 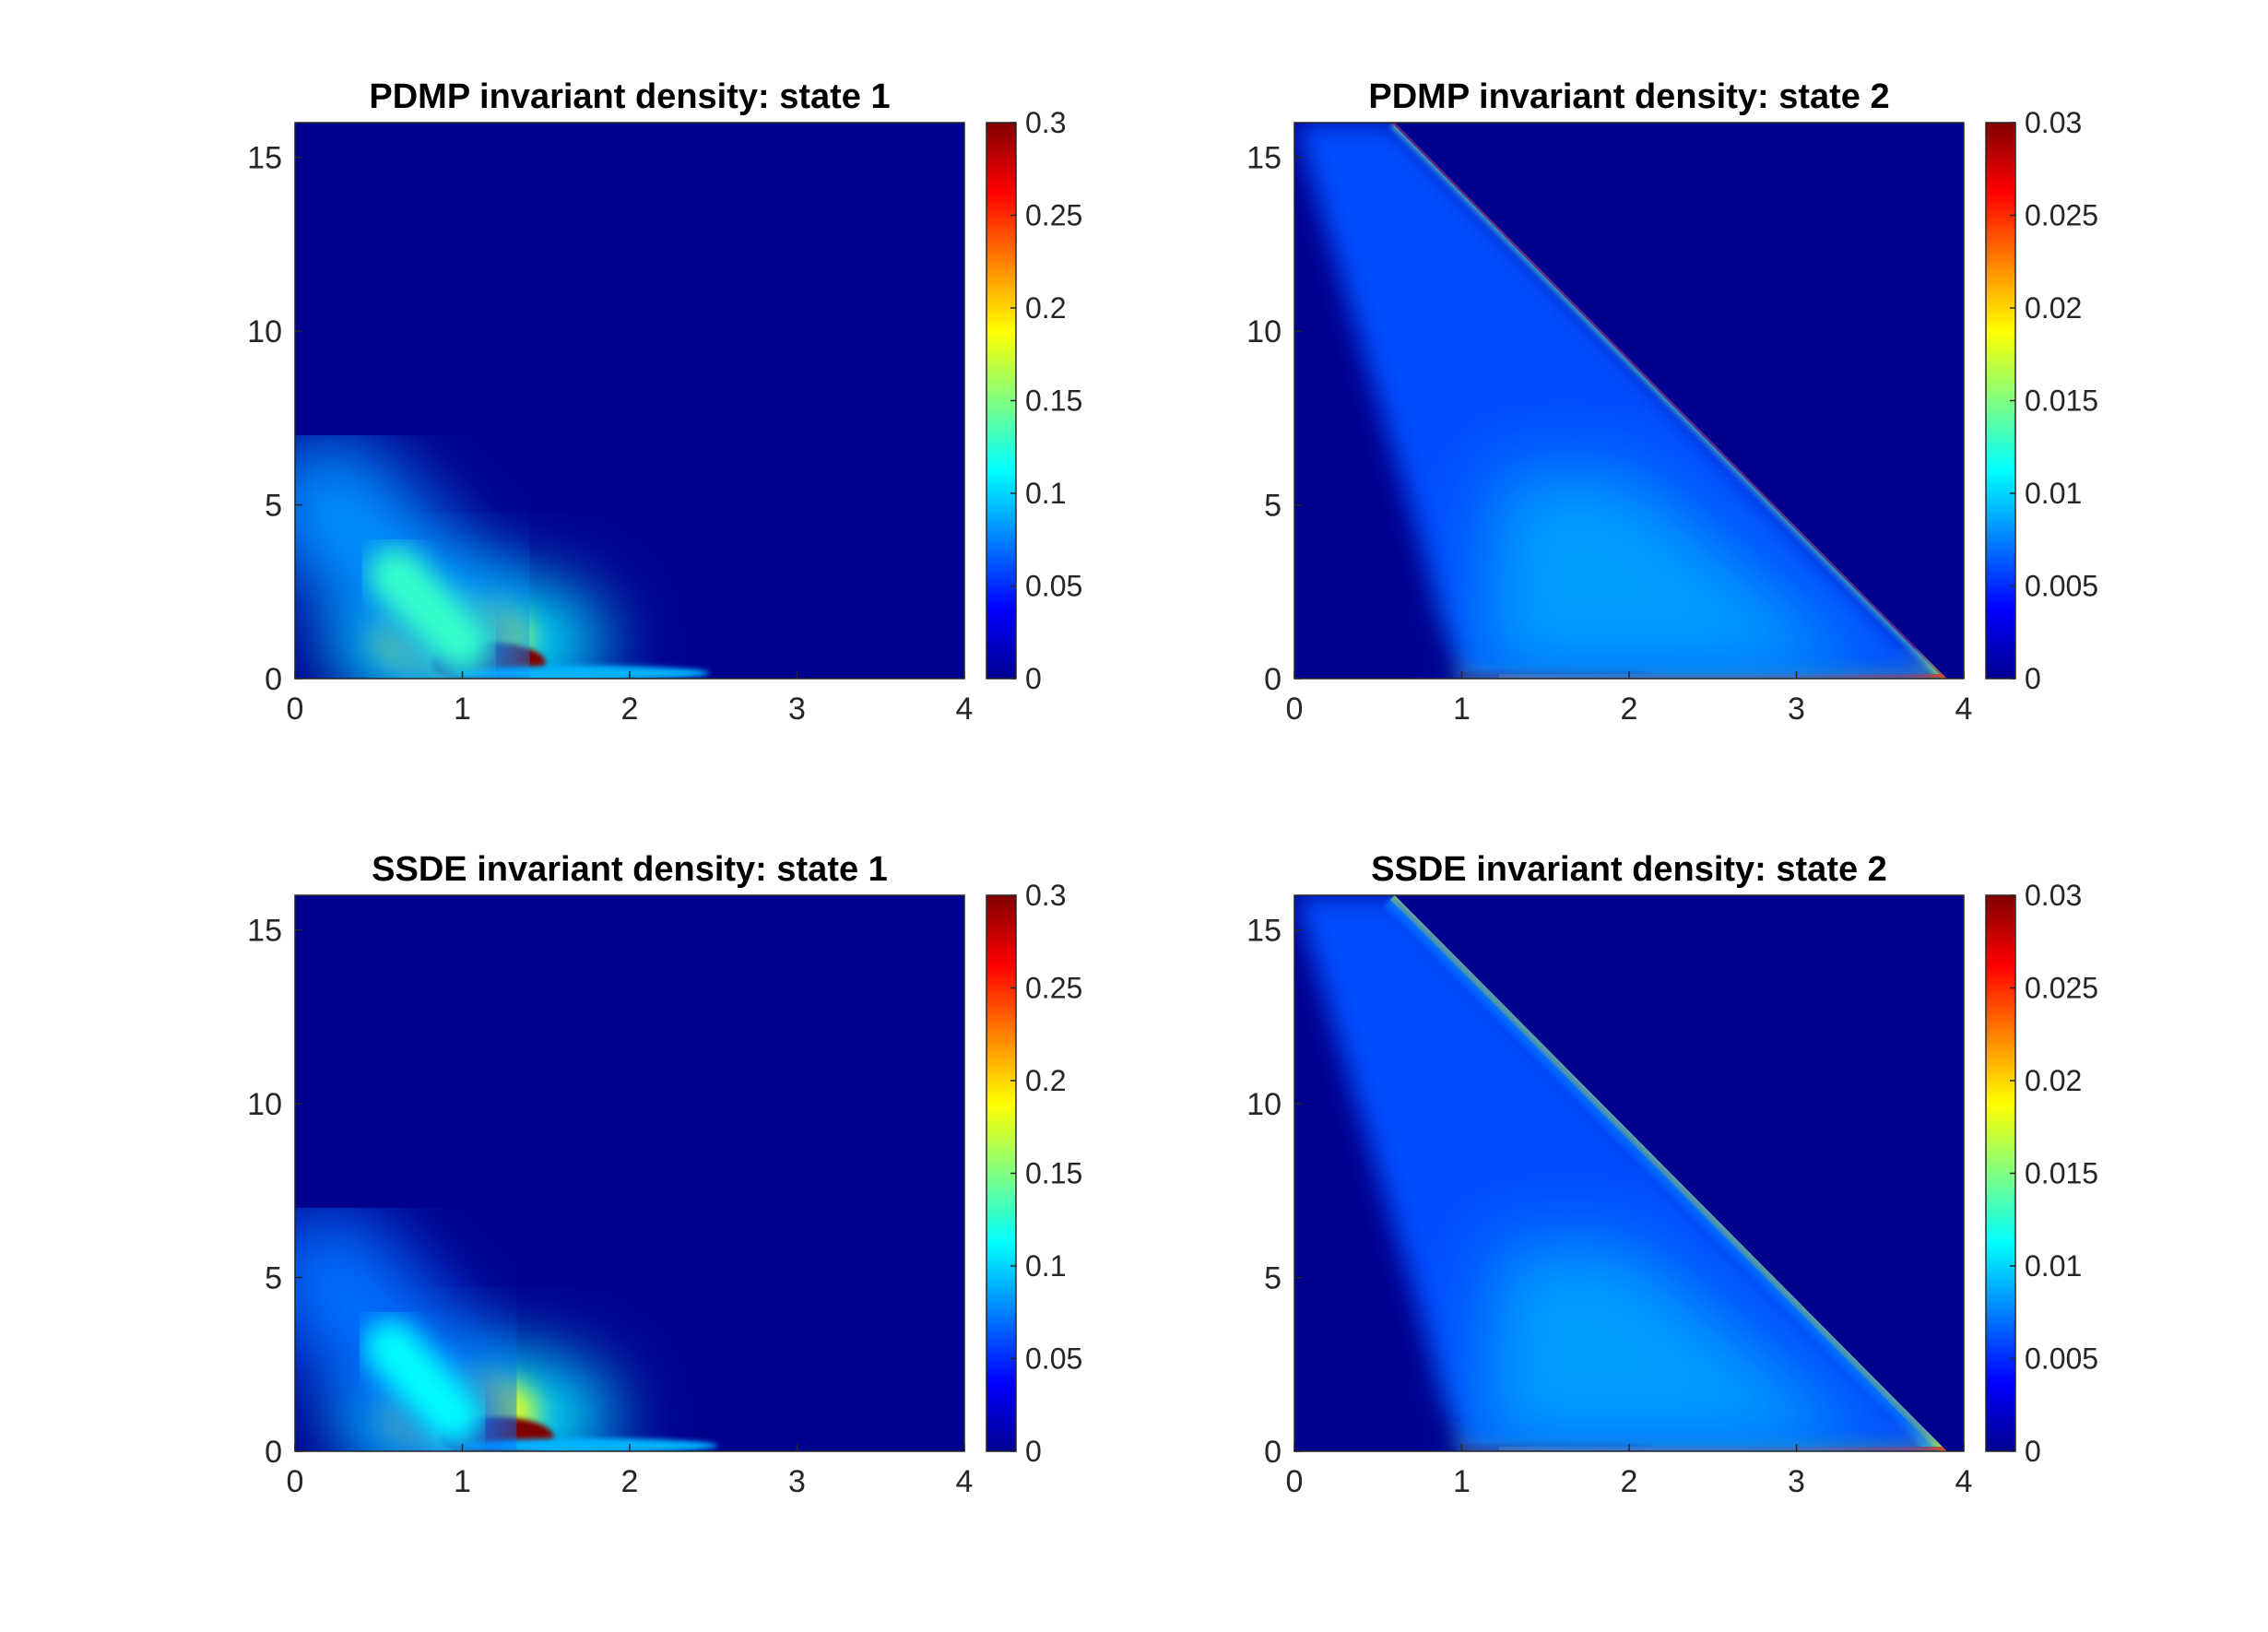 What do you see at coordinates (588, 1444) in the screenshot?
I see `heatmap-peak-1-tail` at bounding box center [588, 1444].